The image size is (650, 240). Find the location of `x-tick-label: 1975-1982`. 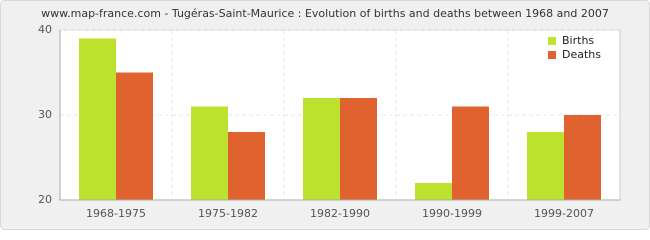

x-tick-label: 1975-1982 is located at coordinates (228, 213).